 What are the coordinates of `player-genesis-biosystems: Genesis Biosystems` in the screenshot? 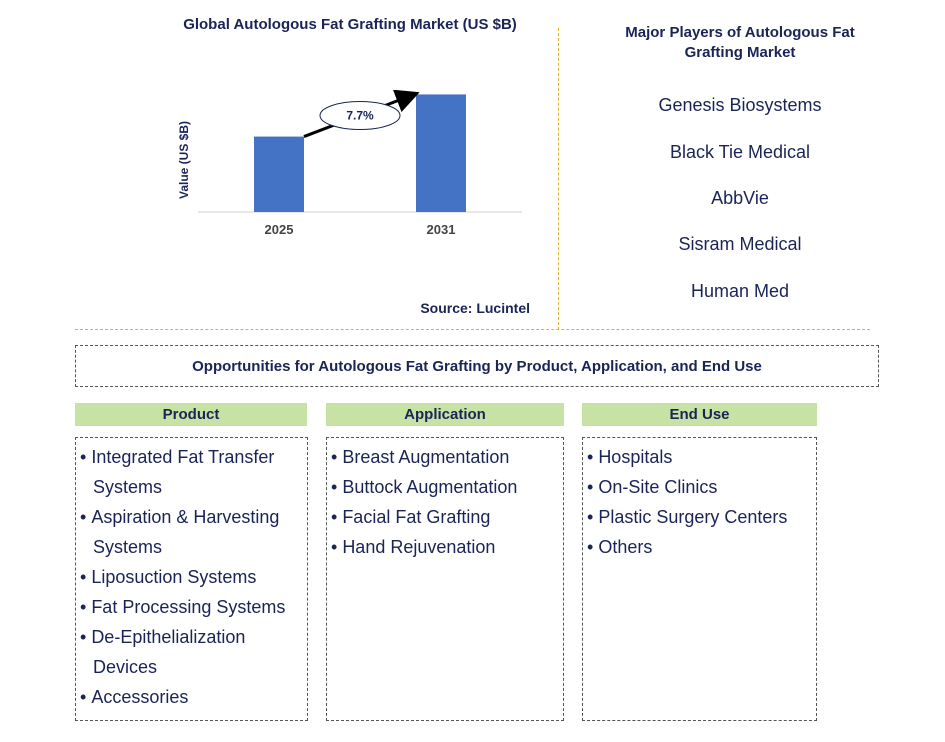 It's located at (740, 105).